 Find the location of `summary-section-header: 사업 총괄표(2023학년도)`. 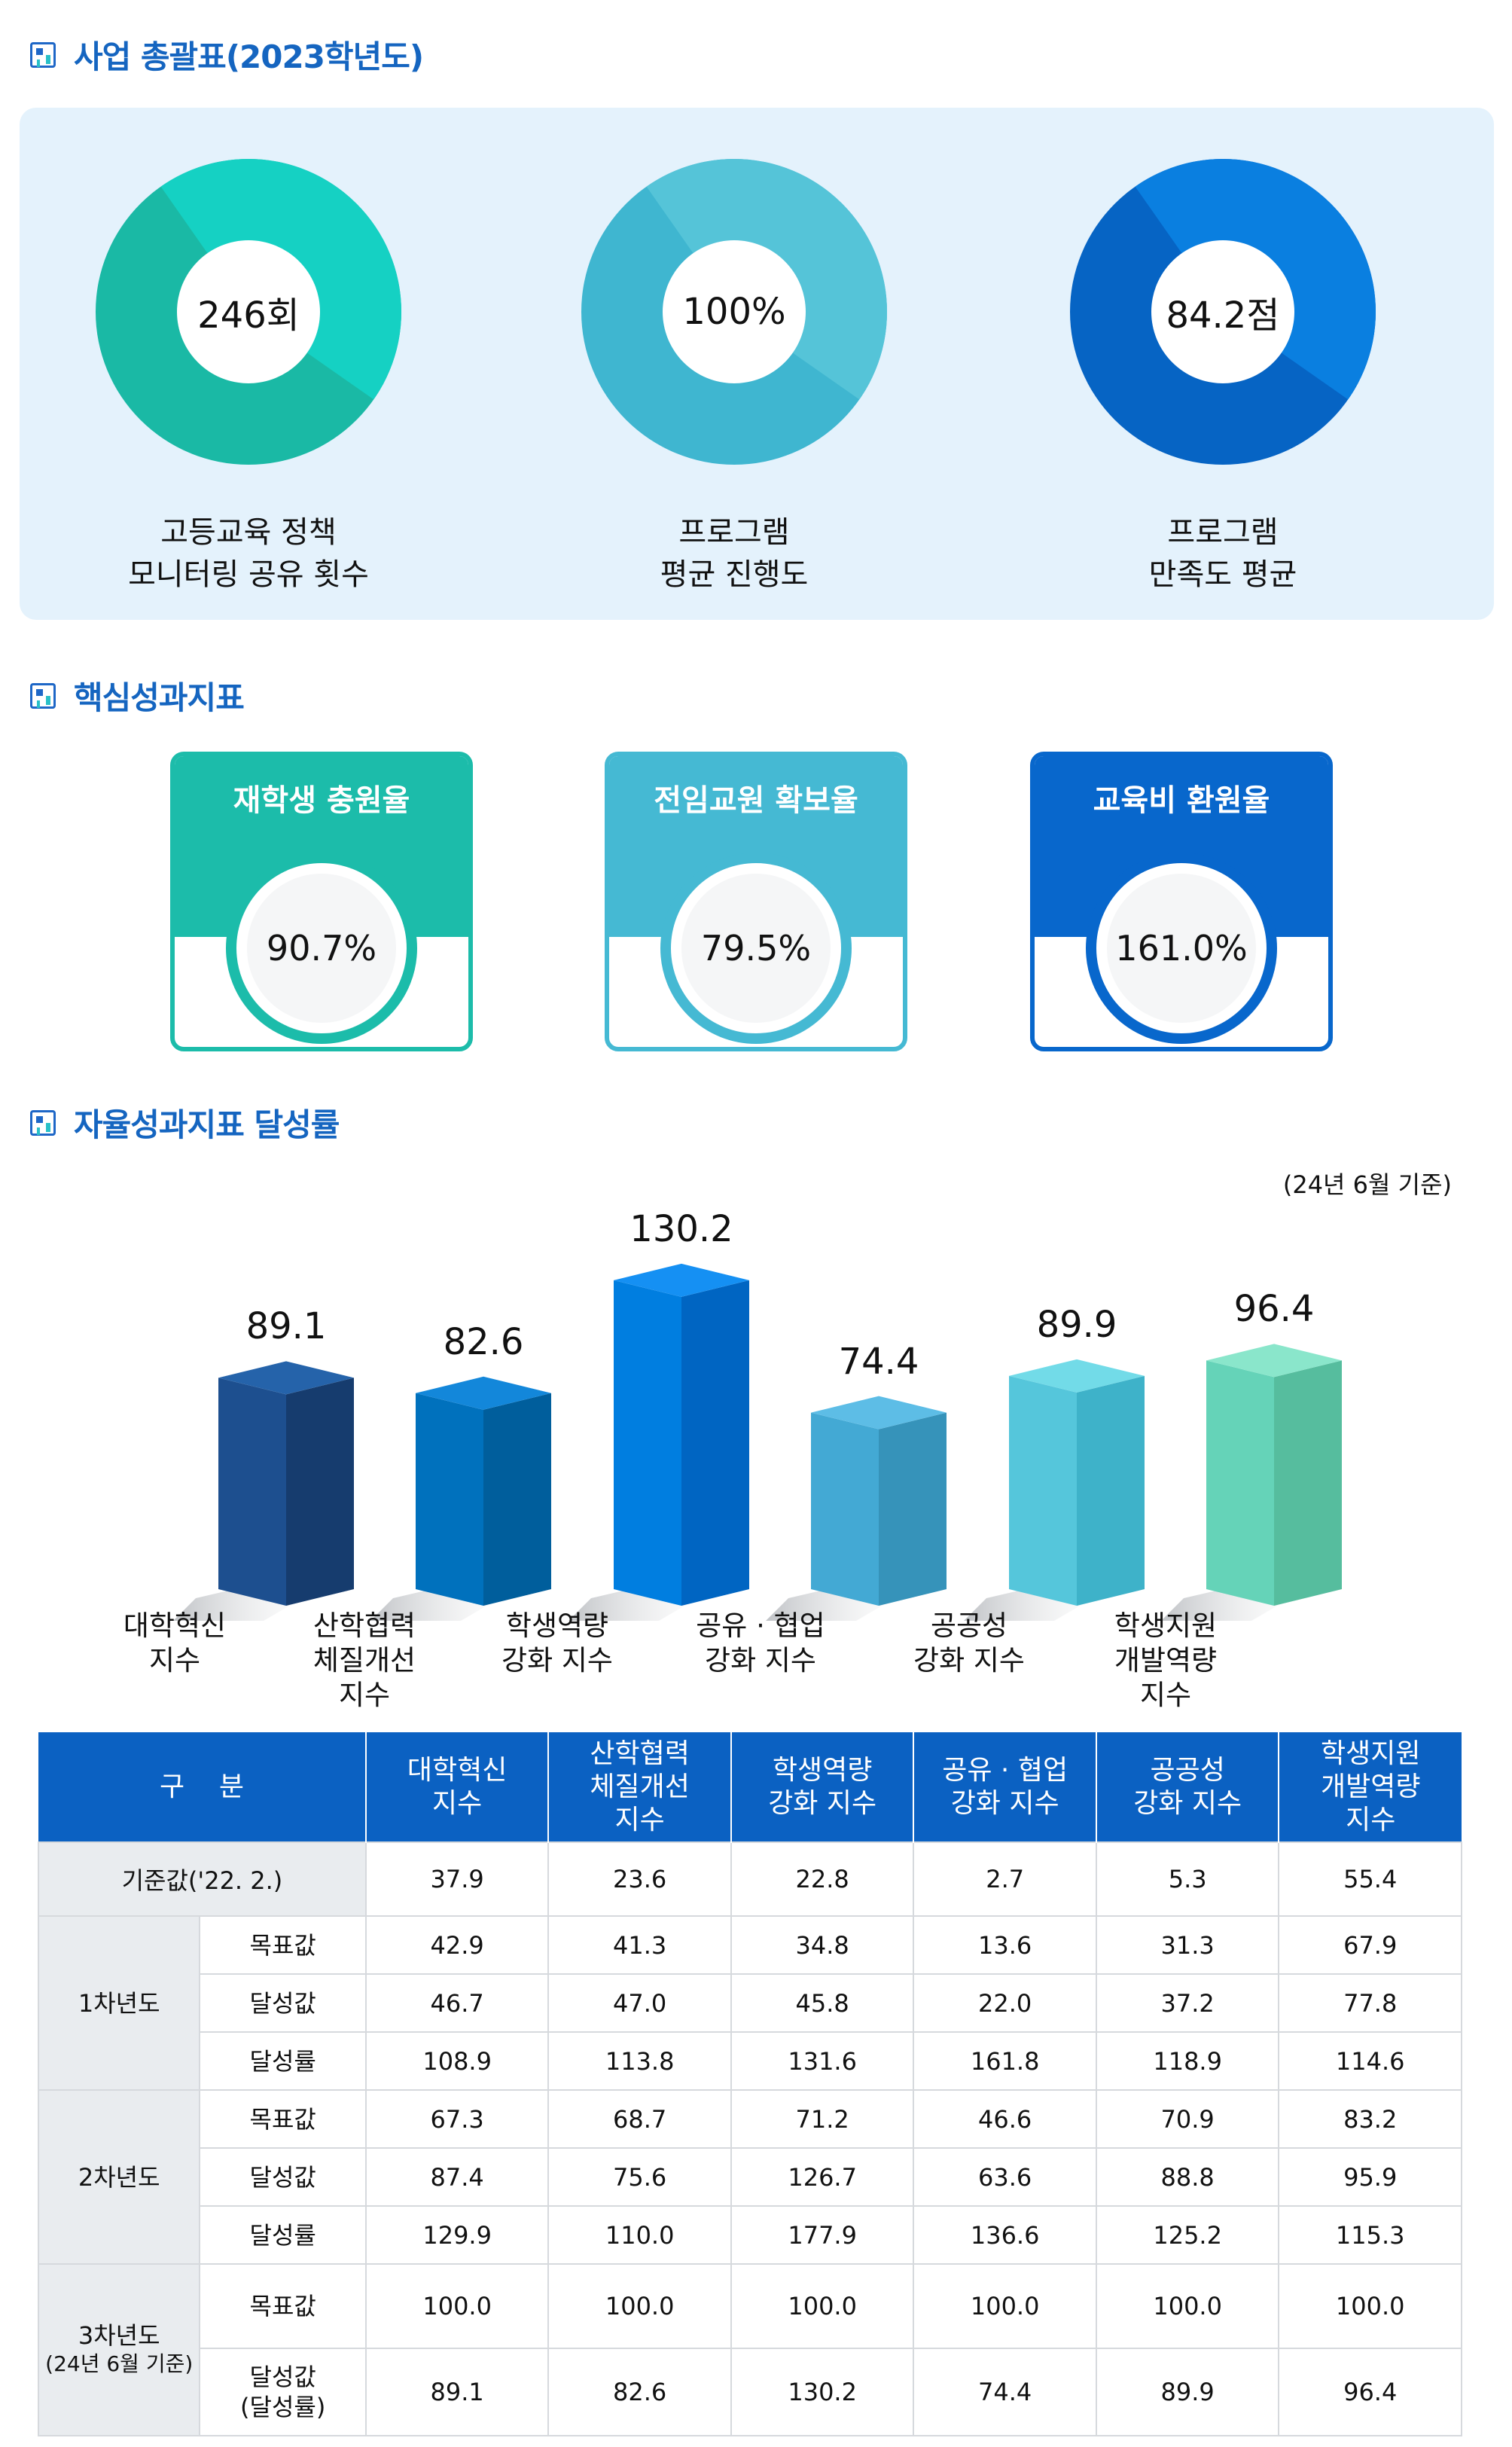

summary-section-header: 사업 총괄표(2023학년도) is located at coordinates (227, 55).